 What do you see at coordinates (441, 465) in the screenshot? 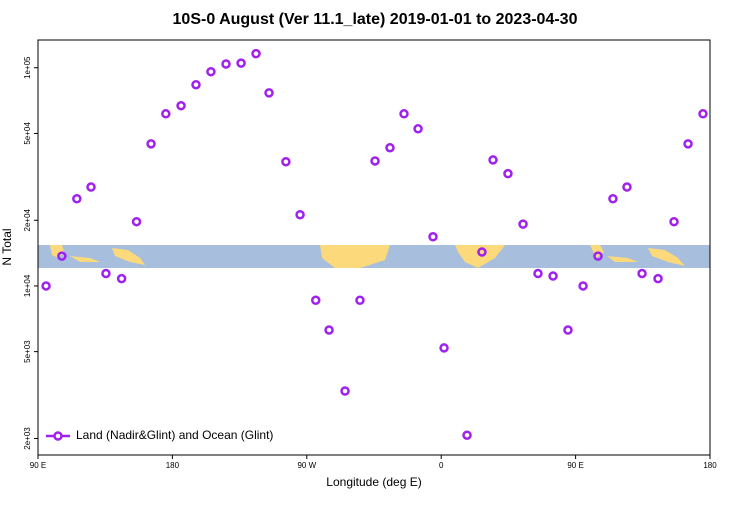
I see `x-tick-label: 0` at bounding box center [441, 465].